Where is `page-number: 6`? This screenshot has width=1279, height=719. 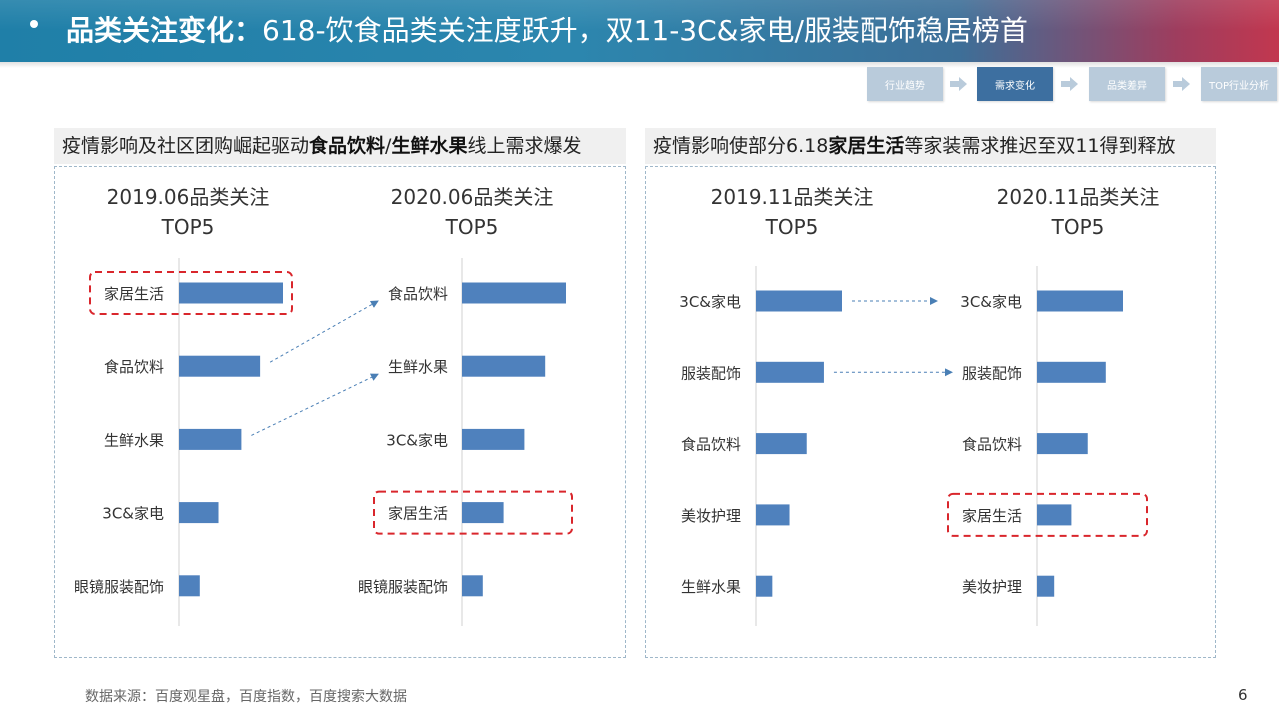
page-number: 6 is located at coordinates (1243, 695).